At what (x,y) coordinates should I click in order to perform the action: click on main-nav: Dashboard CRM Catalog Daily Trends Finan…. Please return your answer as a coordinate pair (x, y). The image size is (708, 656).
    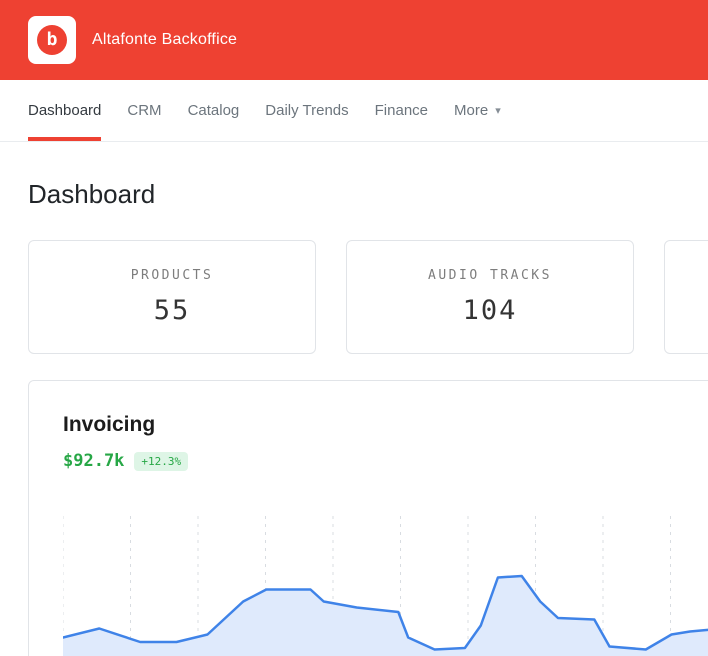
    Looking at the image, I should click on (354, 111).